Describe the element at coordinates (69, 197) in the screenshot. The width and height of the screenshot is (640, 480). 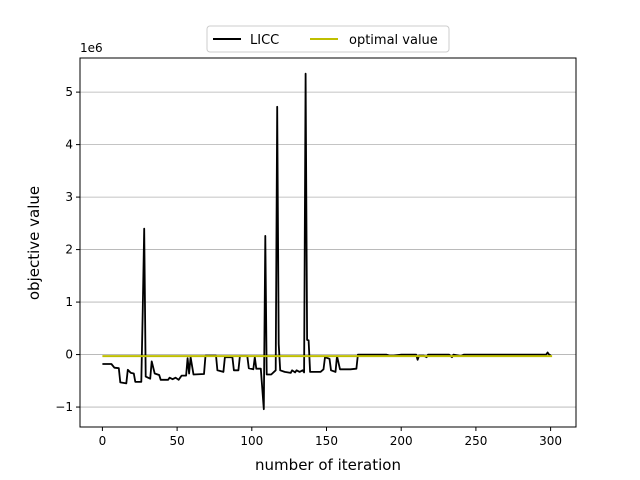
I see `y-tick-label: 3` at that location.